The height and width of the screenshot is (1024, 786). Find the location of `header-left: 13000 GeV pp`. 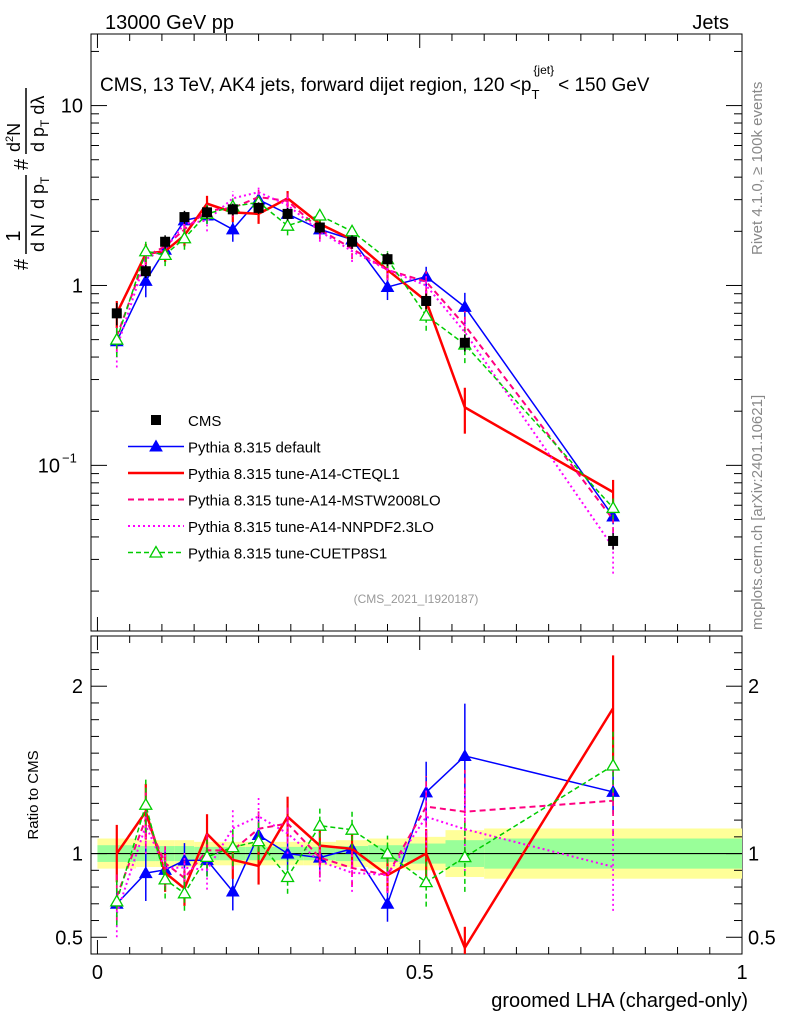

header-left: 13000 GeV pp is located at coordinates (169, 23).